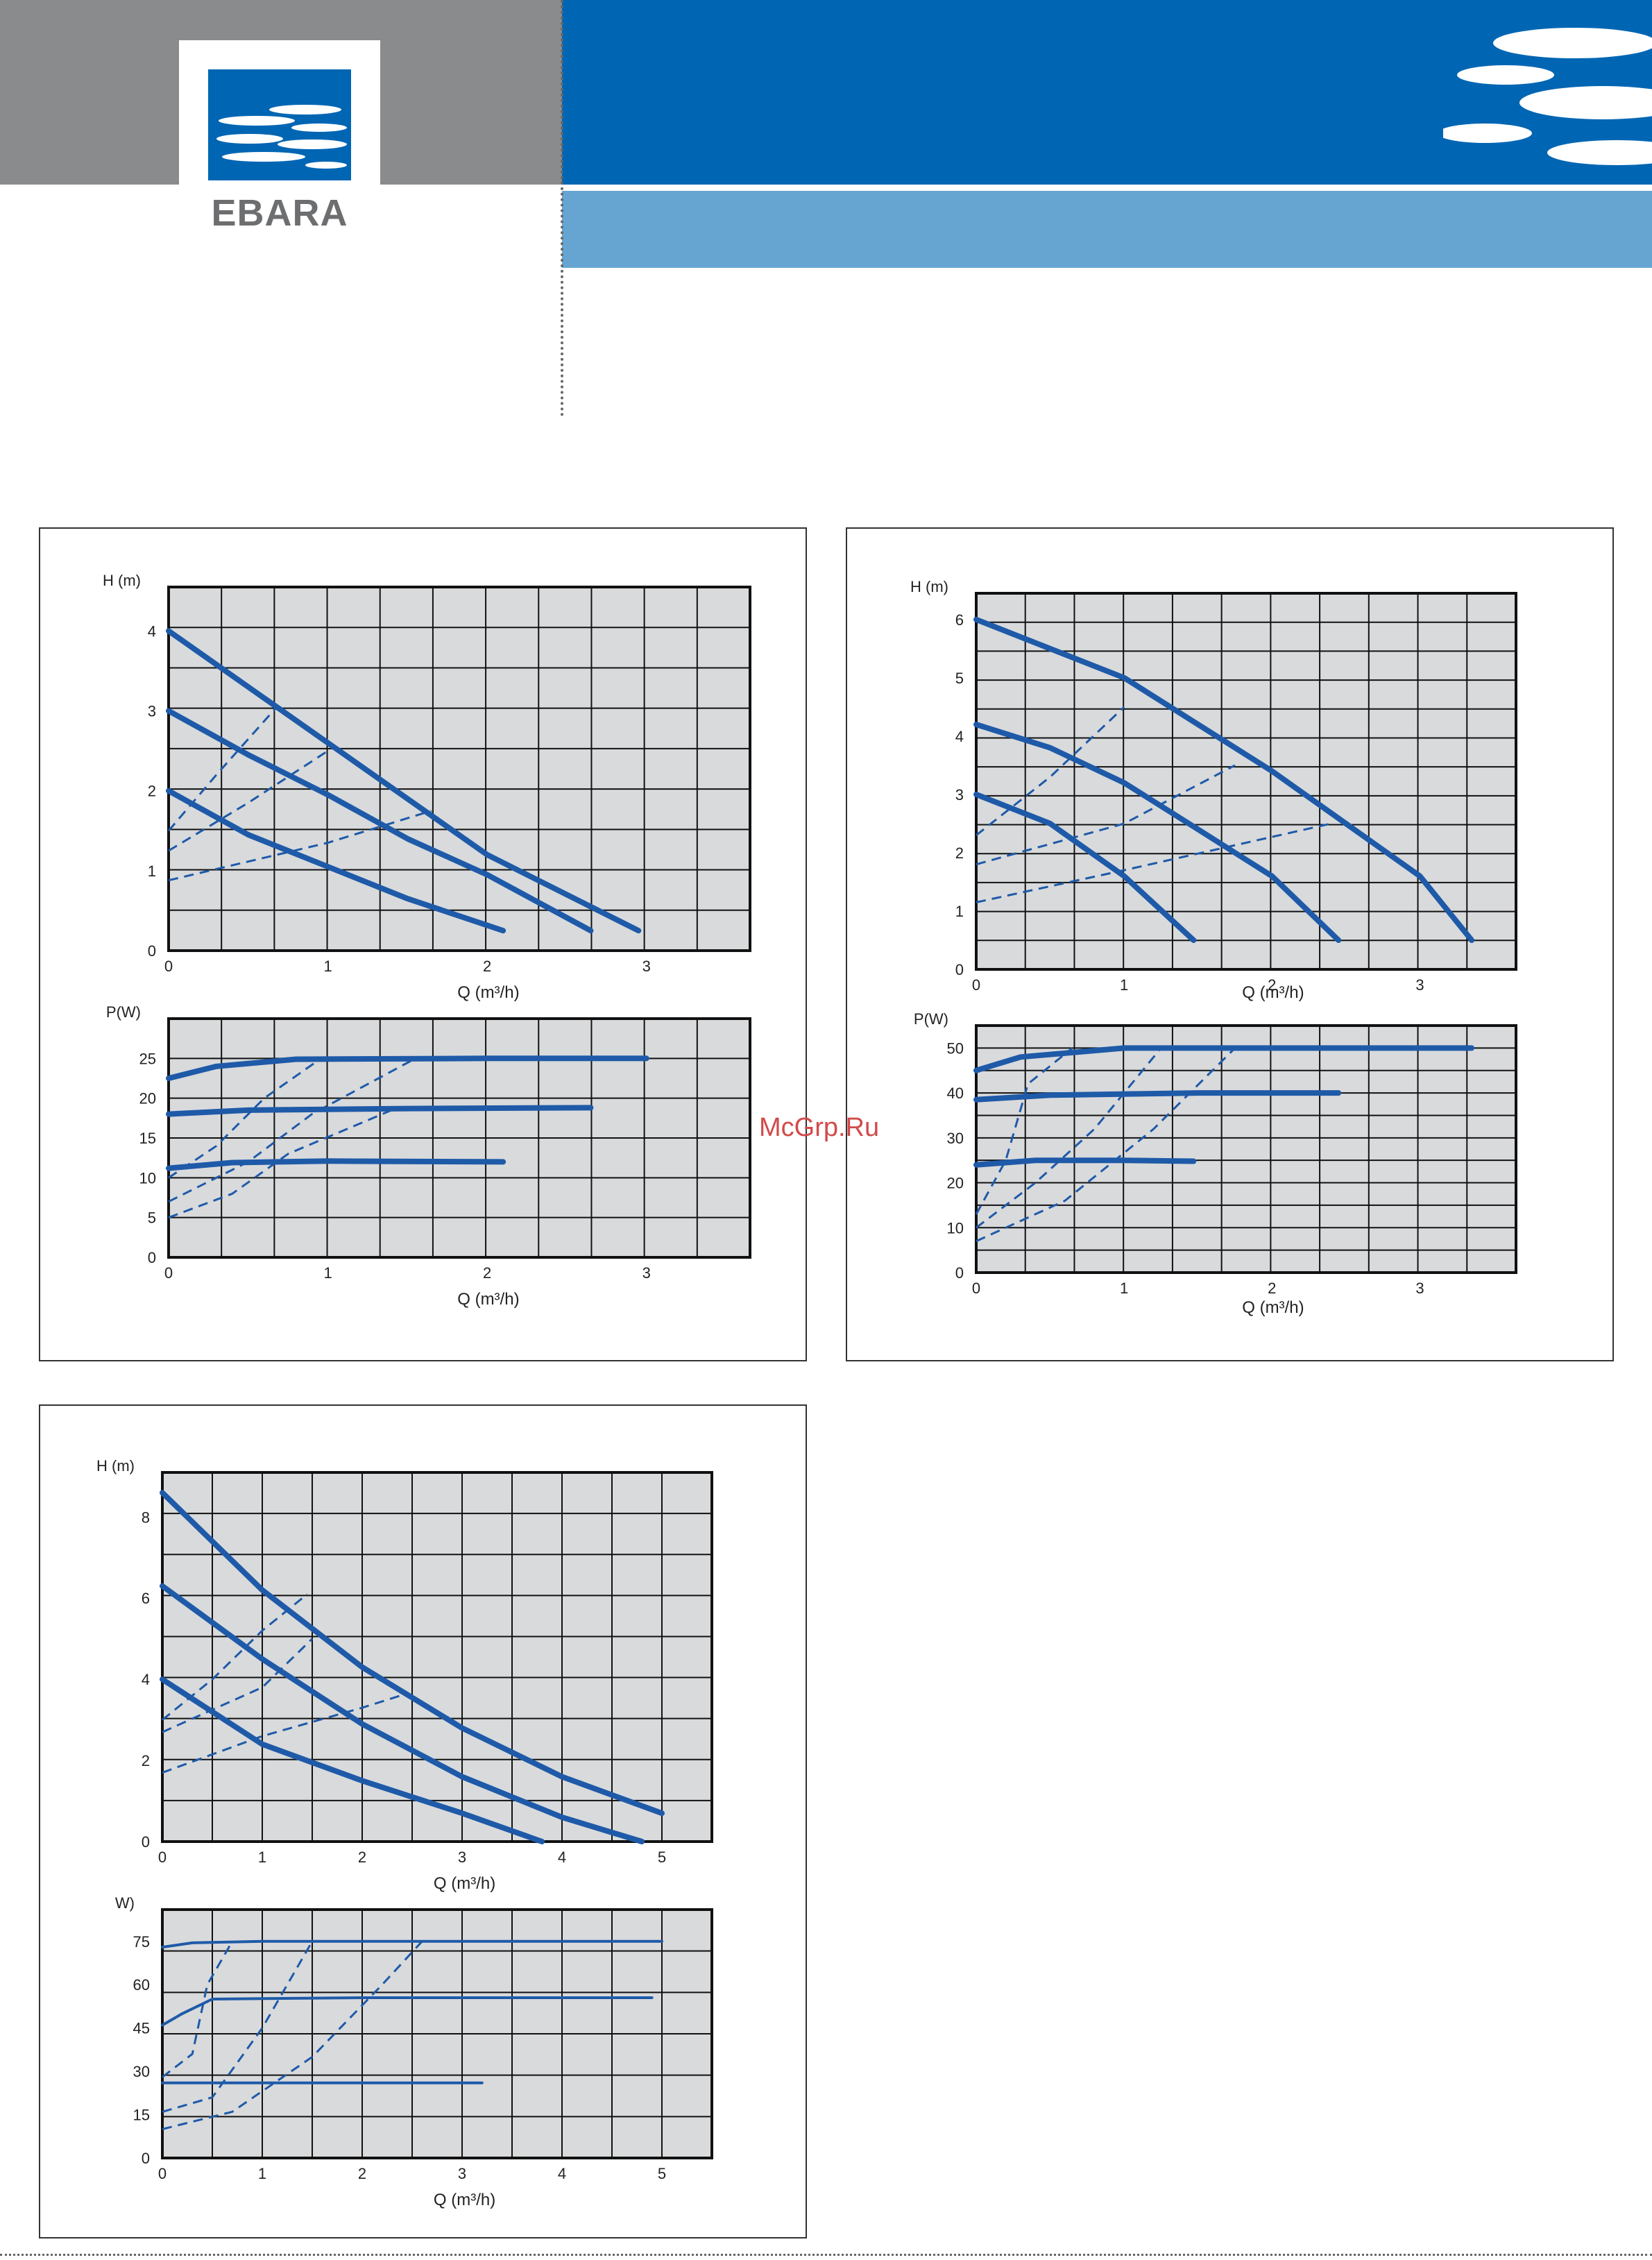 This screenshot has width=1652, height=2260. Describe the element at coordinates (960, 620) in the screenshot. I see `y-tick-label: 6` at that location.